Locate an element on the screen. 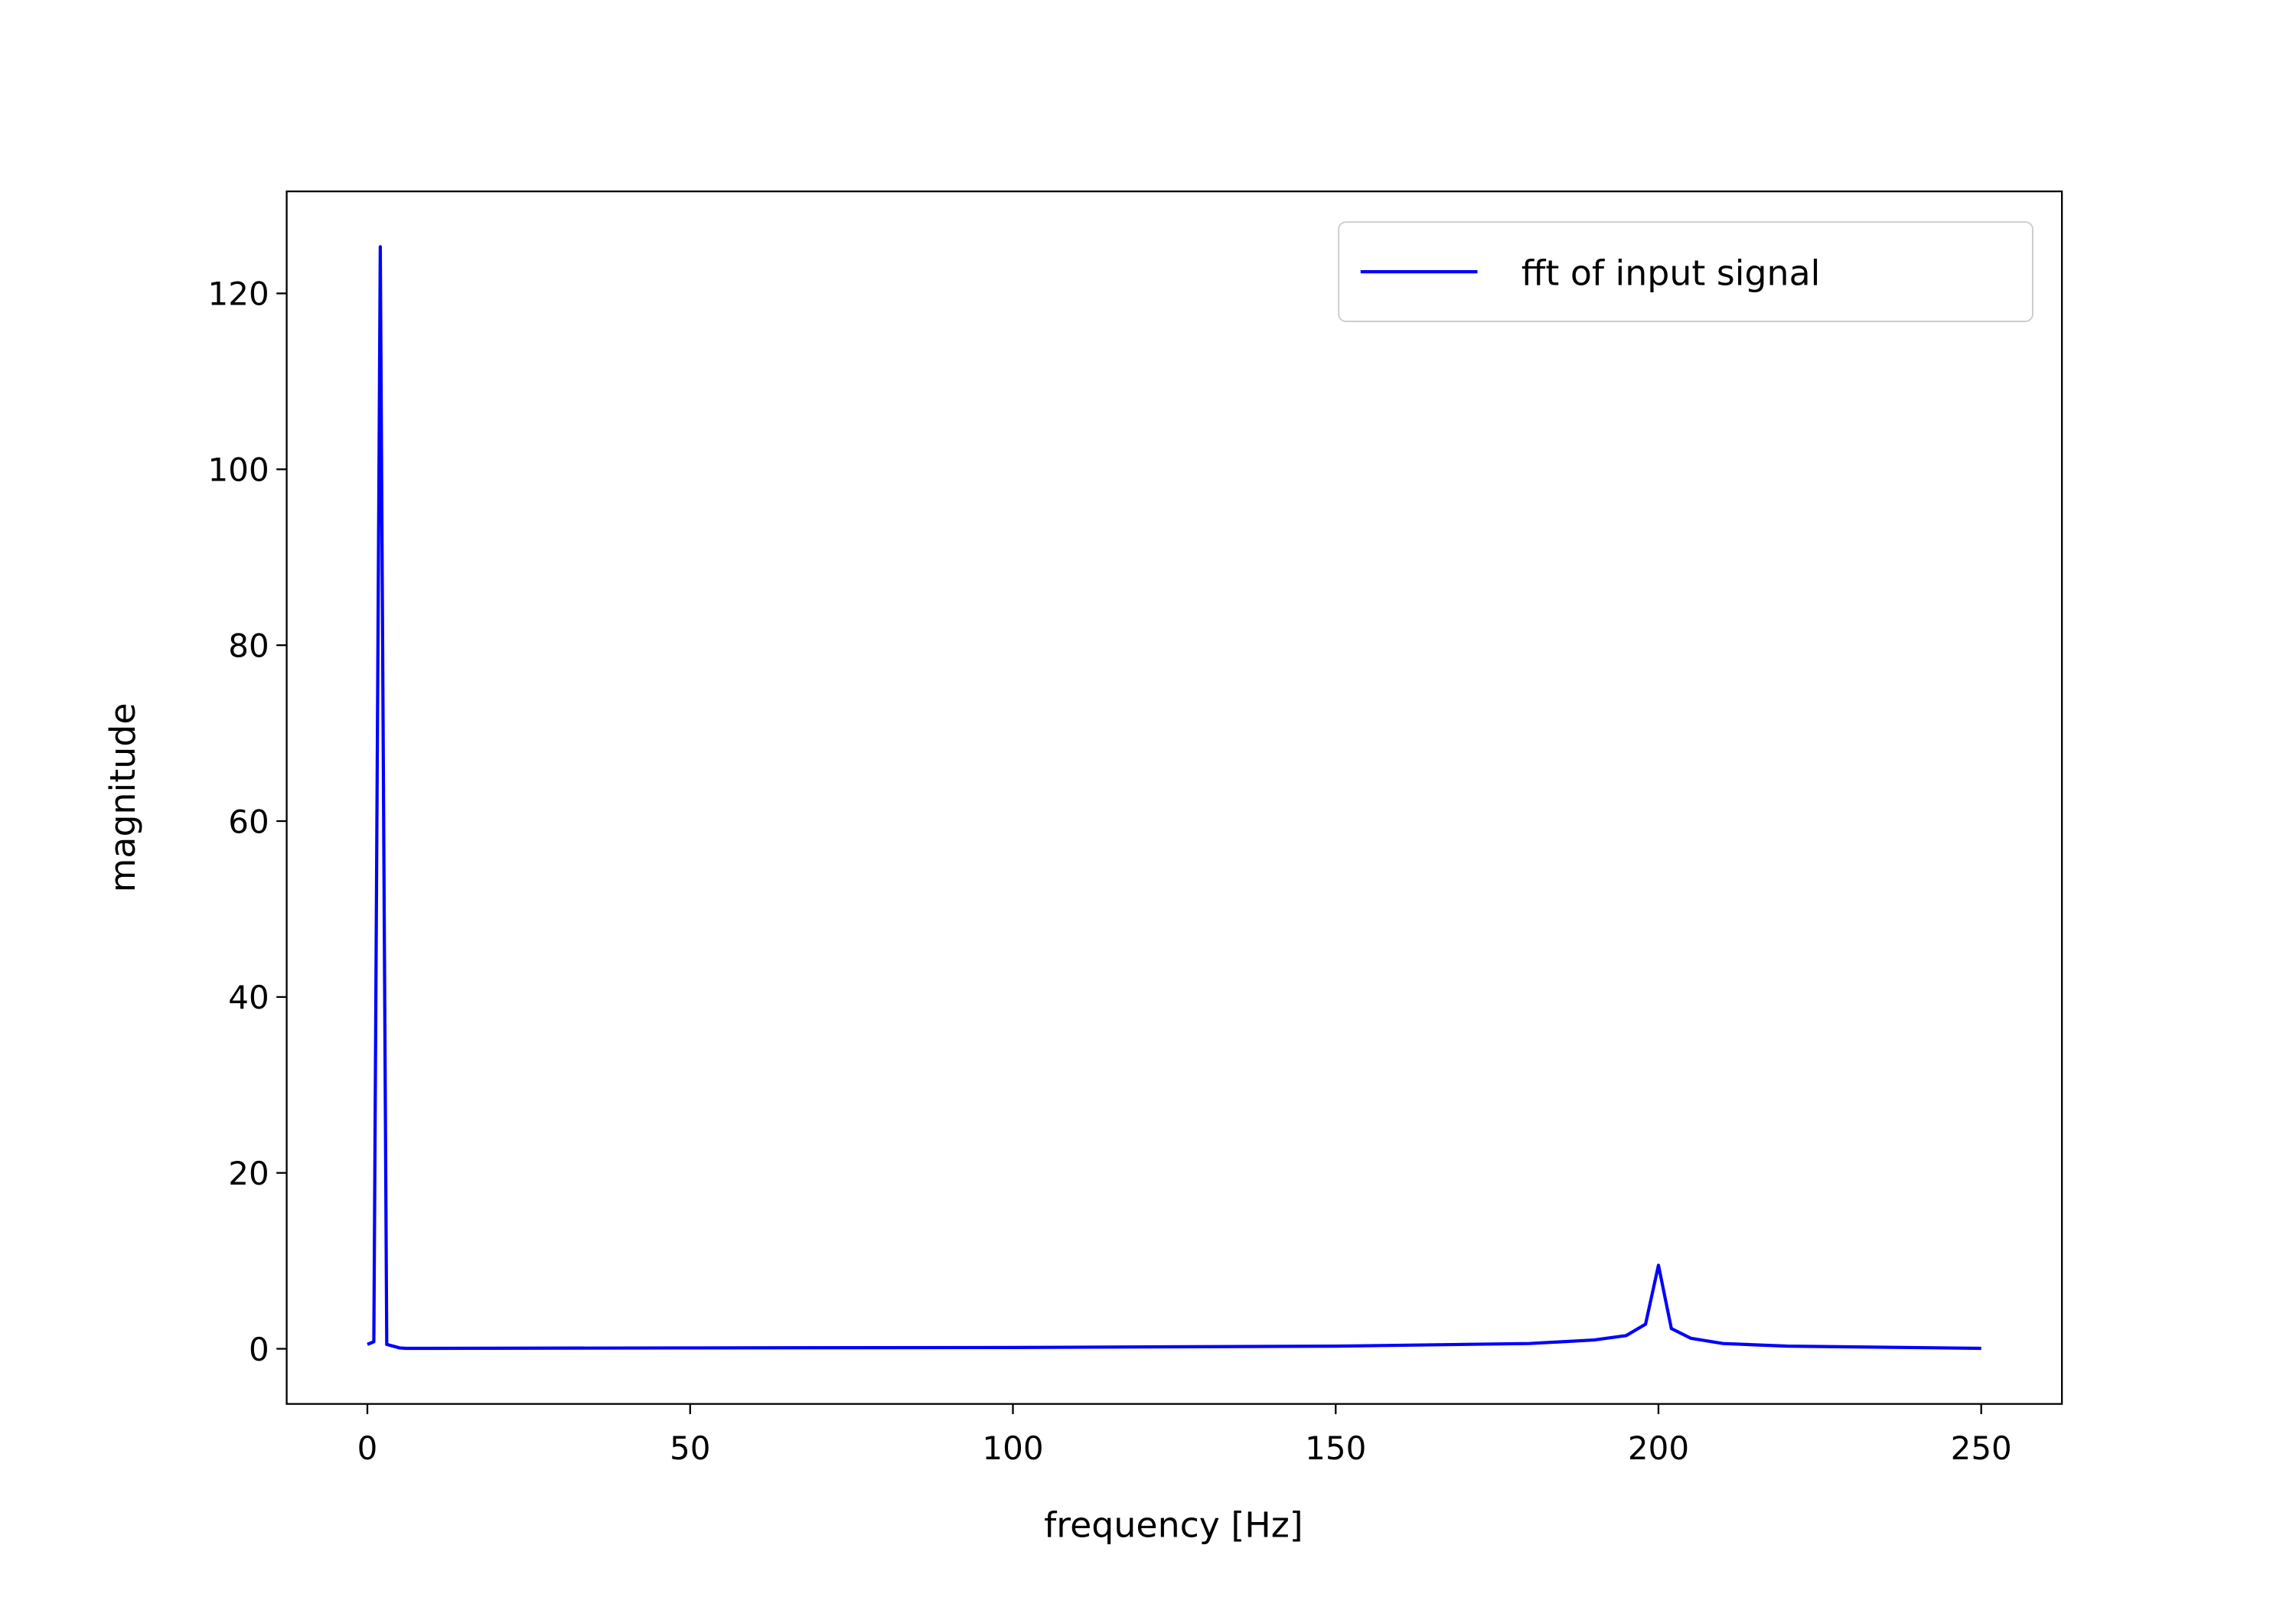 The image size is (2296, 1607). x-axis-label: frequency [Hz] is located at coordinates (1173, 1524).